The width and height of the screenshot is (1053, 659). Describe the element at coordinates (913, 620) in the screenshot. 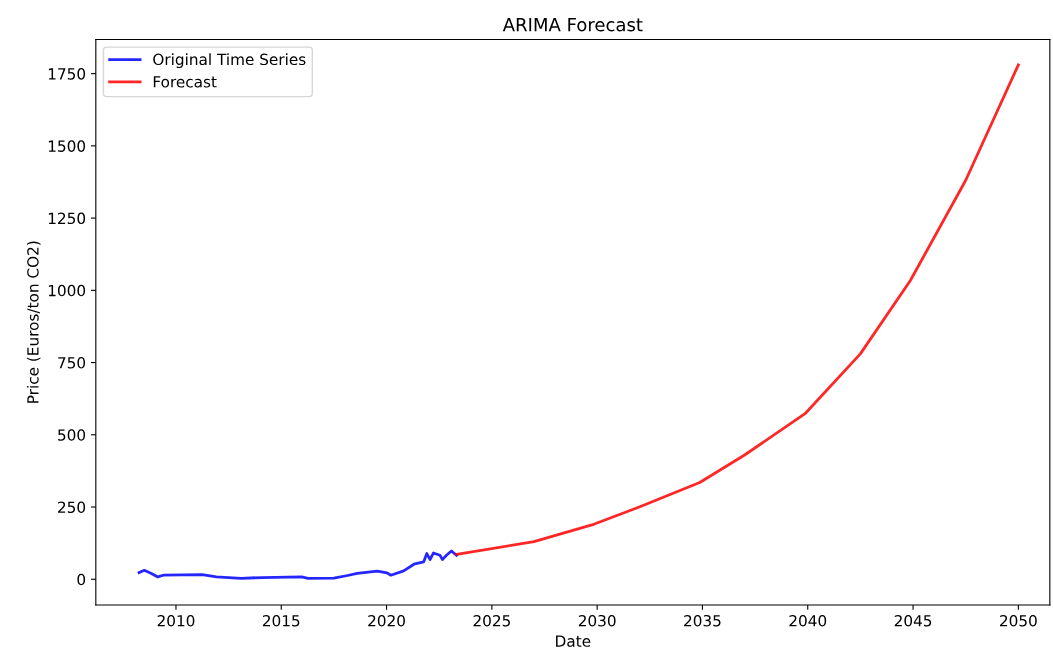

I see `x-tick-label: 2045` at that location.